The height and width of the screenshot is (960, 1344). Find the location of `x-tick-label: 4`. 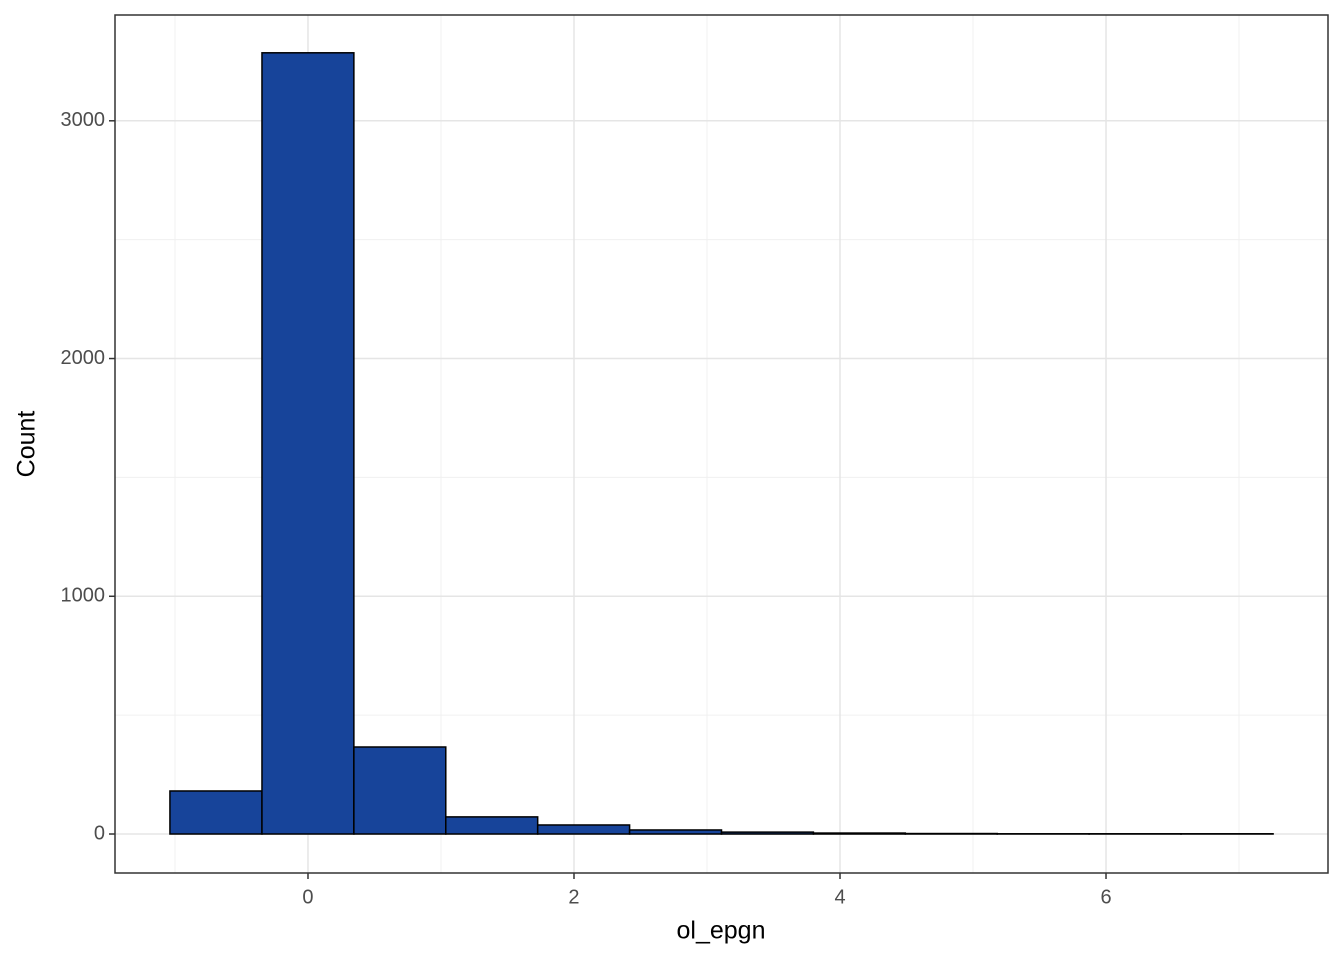

x-tick-label: 4 is located at coordinates (839, 897).